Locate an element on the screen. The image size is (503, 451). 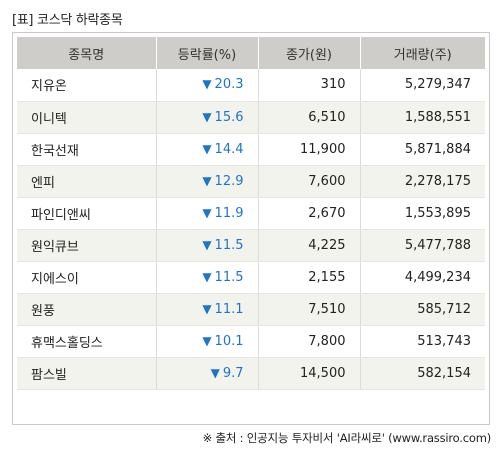
change-rate: ▼ 20.3 is located at coordinates (207, 85).